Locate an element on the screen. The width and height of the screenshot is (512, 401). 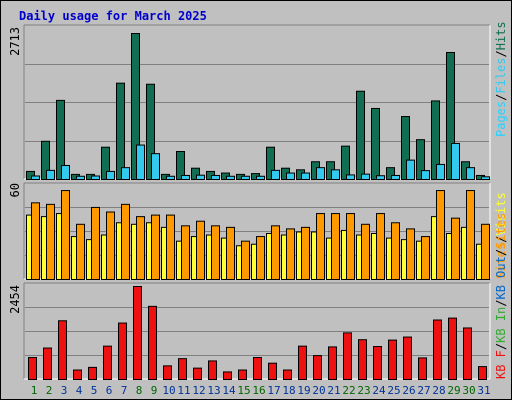
day-label: 27 is located at coordinates (423, 390).